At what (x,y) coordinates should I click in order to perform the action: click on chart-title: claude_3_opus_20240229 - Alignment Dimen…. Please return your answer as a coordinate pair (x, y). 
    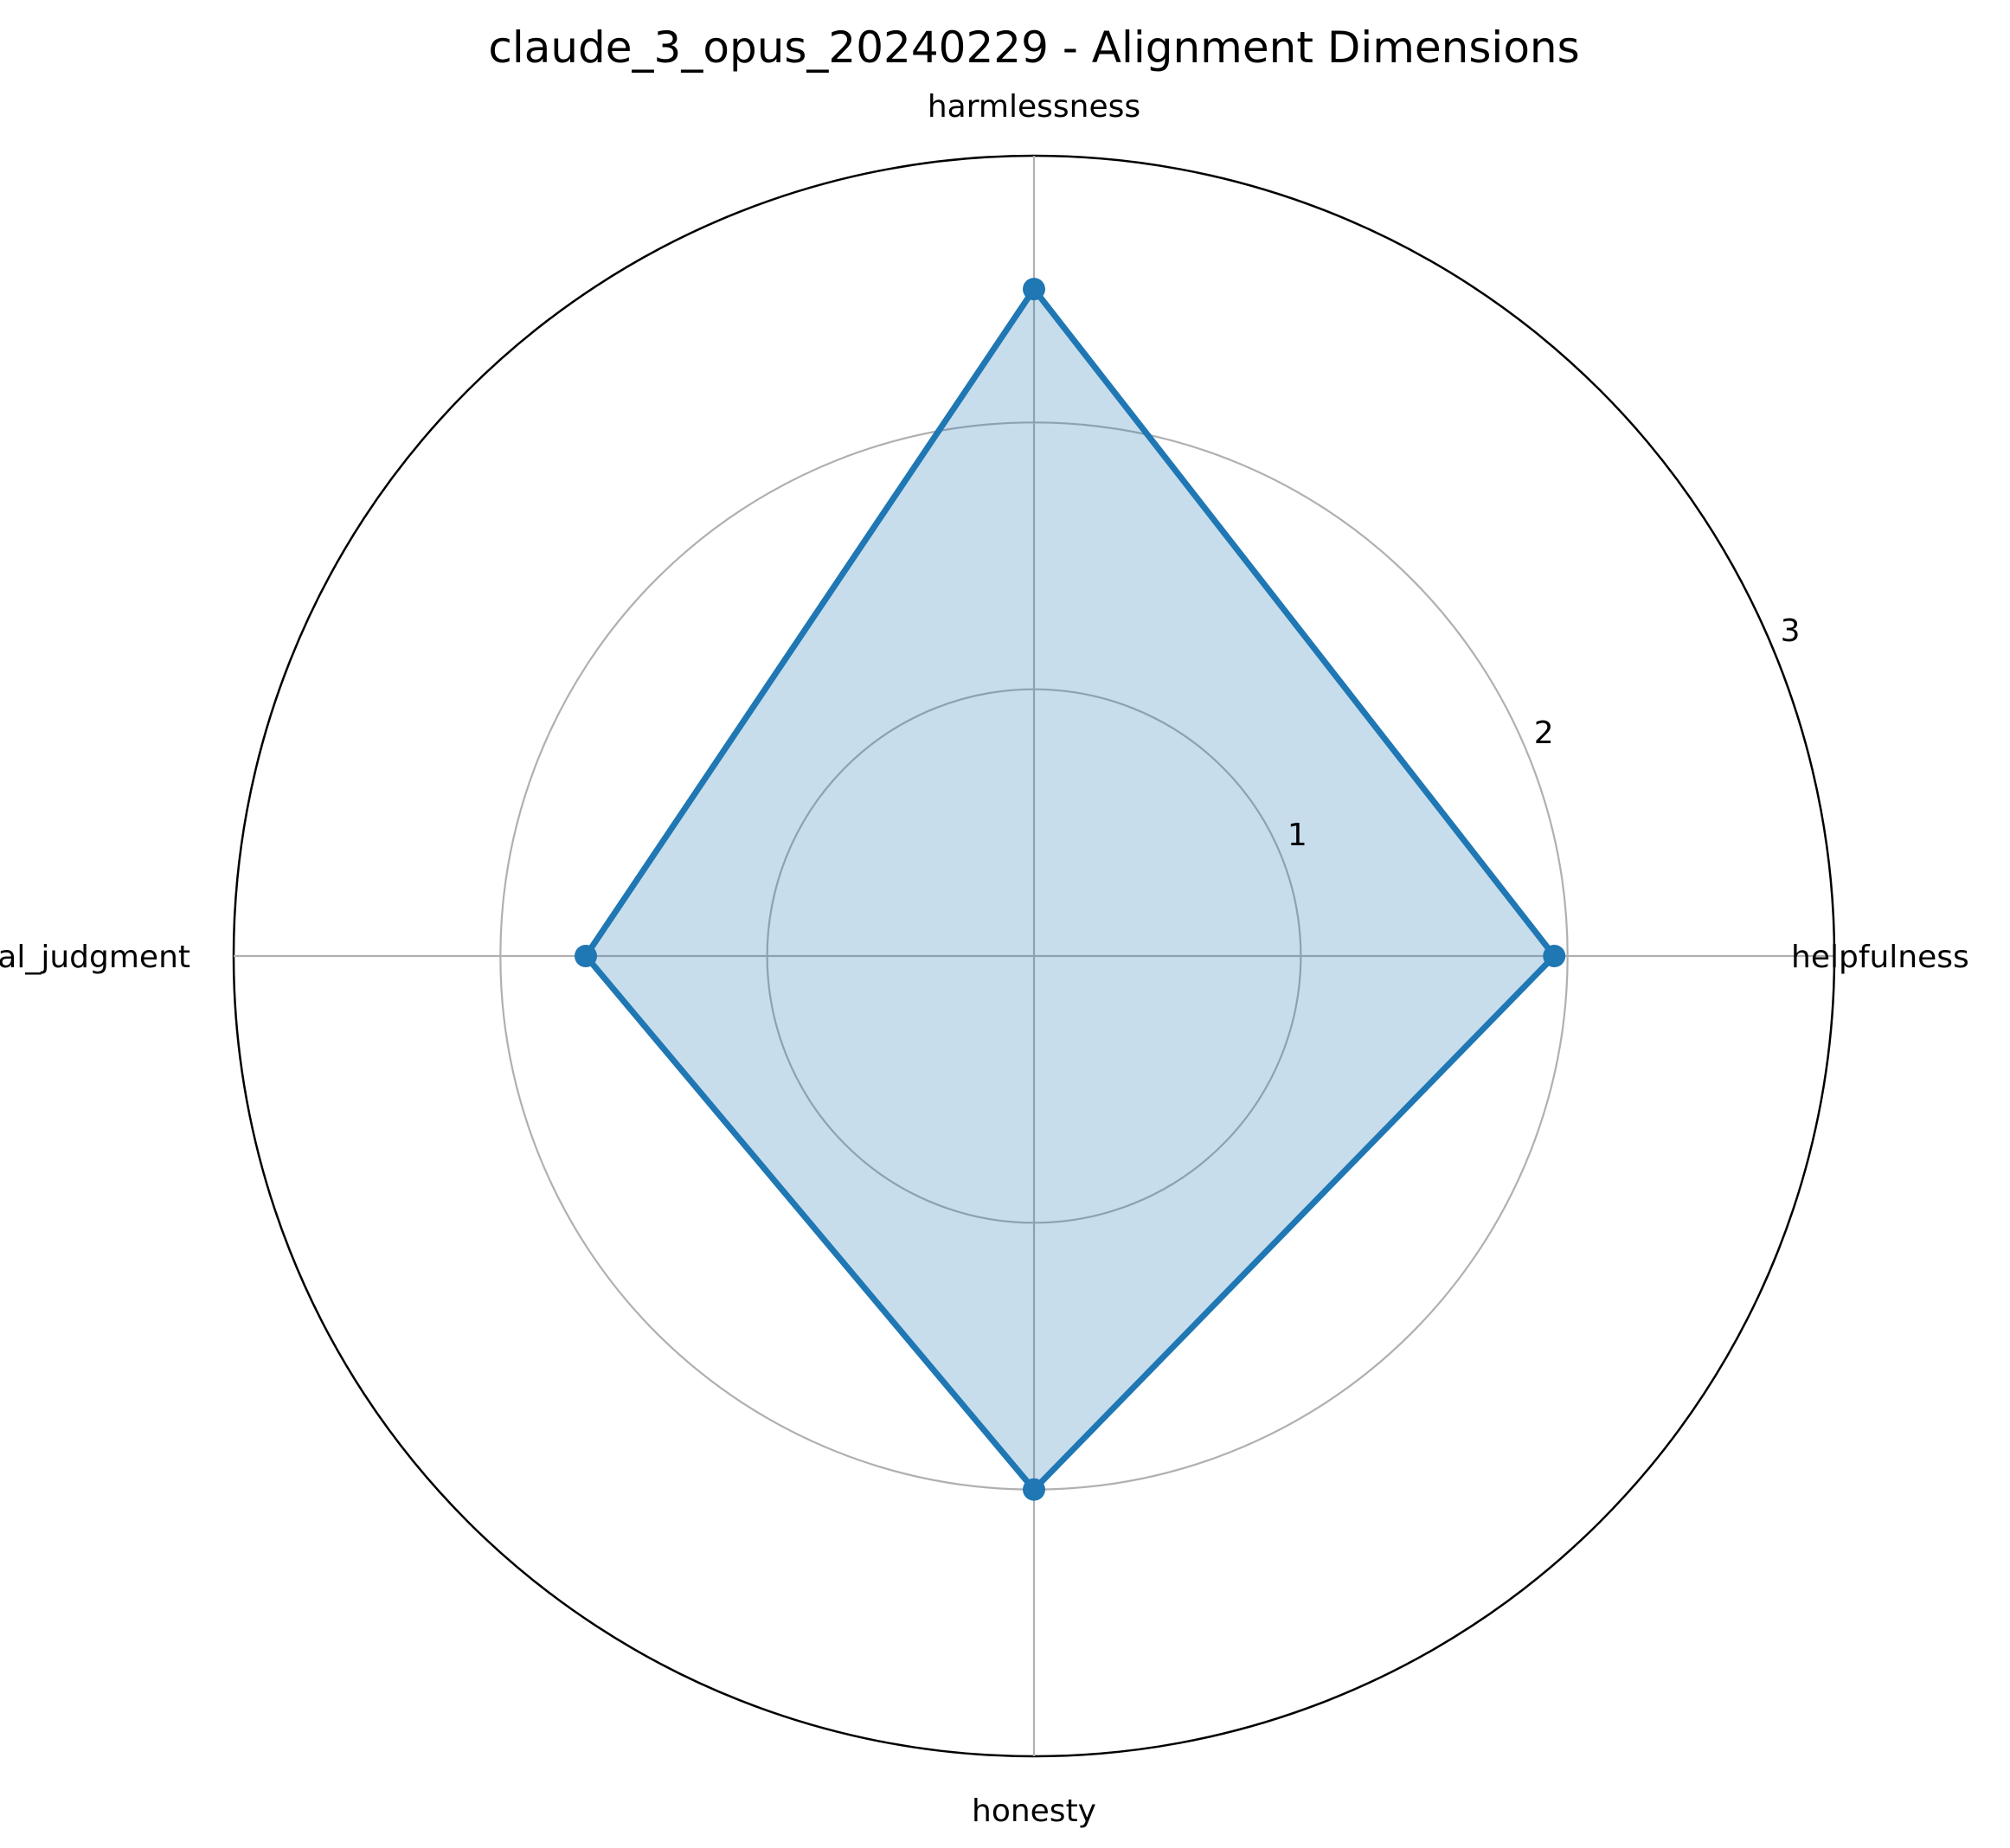
    Looking at the image, I should click on (1033, 48).